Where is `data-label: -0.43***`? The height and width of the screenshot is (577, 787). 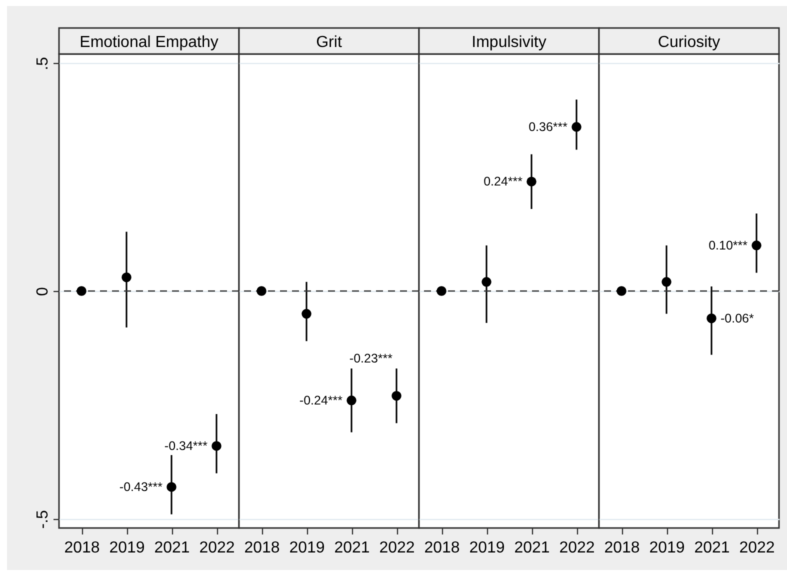 data-label: -0.43*** is located at coordinates (141, 487).